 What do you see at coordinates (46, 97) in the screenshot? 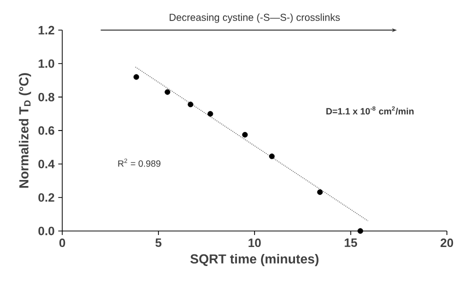
I see `y-tick-label: 0.8` at bounding box center [46, 97].